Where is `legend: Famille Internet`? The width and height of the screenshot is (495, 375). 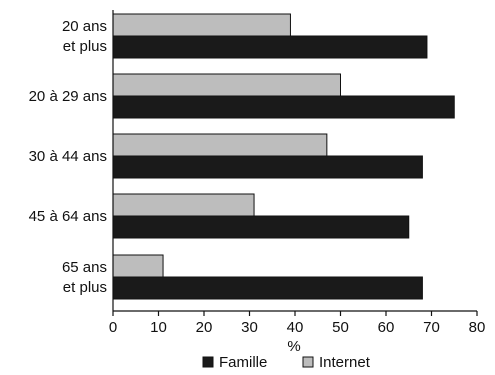
legend: Famille Internet is located at coordinates (286, 362).